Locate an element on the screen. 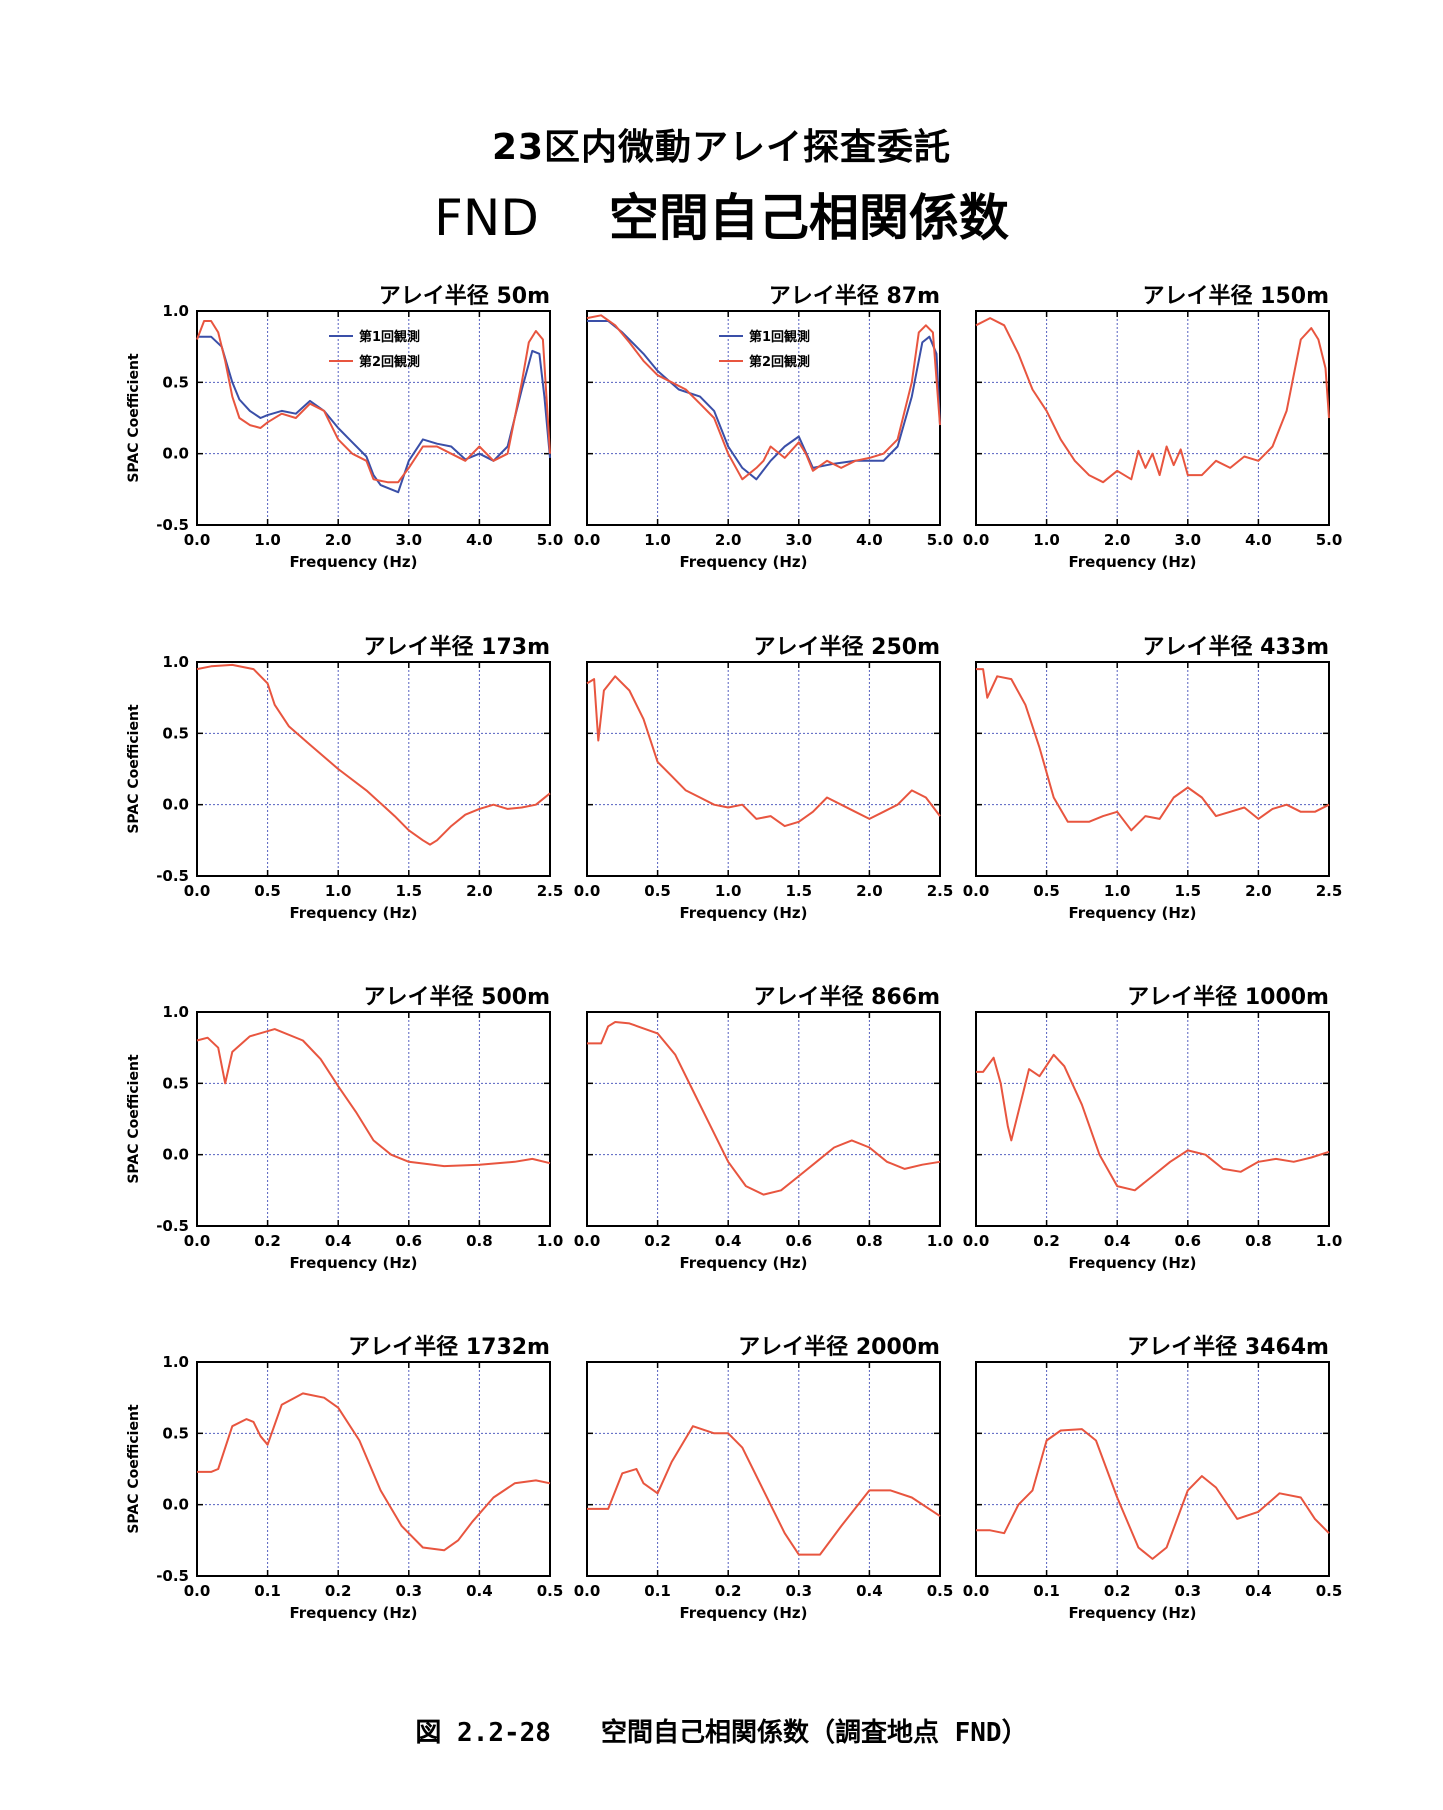 This screenshot has width=1443, height=1810. x-tick-label: 1.5 is located at coordinates (799, 891).